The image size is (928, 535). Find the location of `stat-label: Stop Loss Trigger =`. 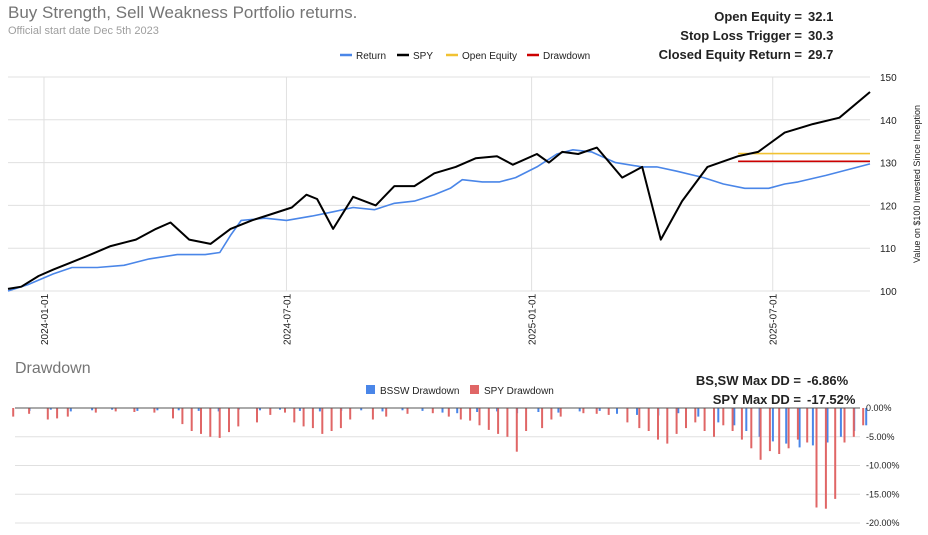

stat-label: Stop Loss Trigger = is located at coordinates (741, 35).